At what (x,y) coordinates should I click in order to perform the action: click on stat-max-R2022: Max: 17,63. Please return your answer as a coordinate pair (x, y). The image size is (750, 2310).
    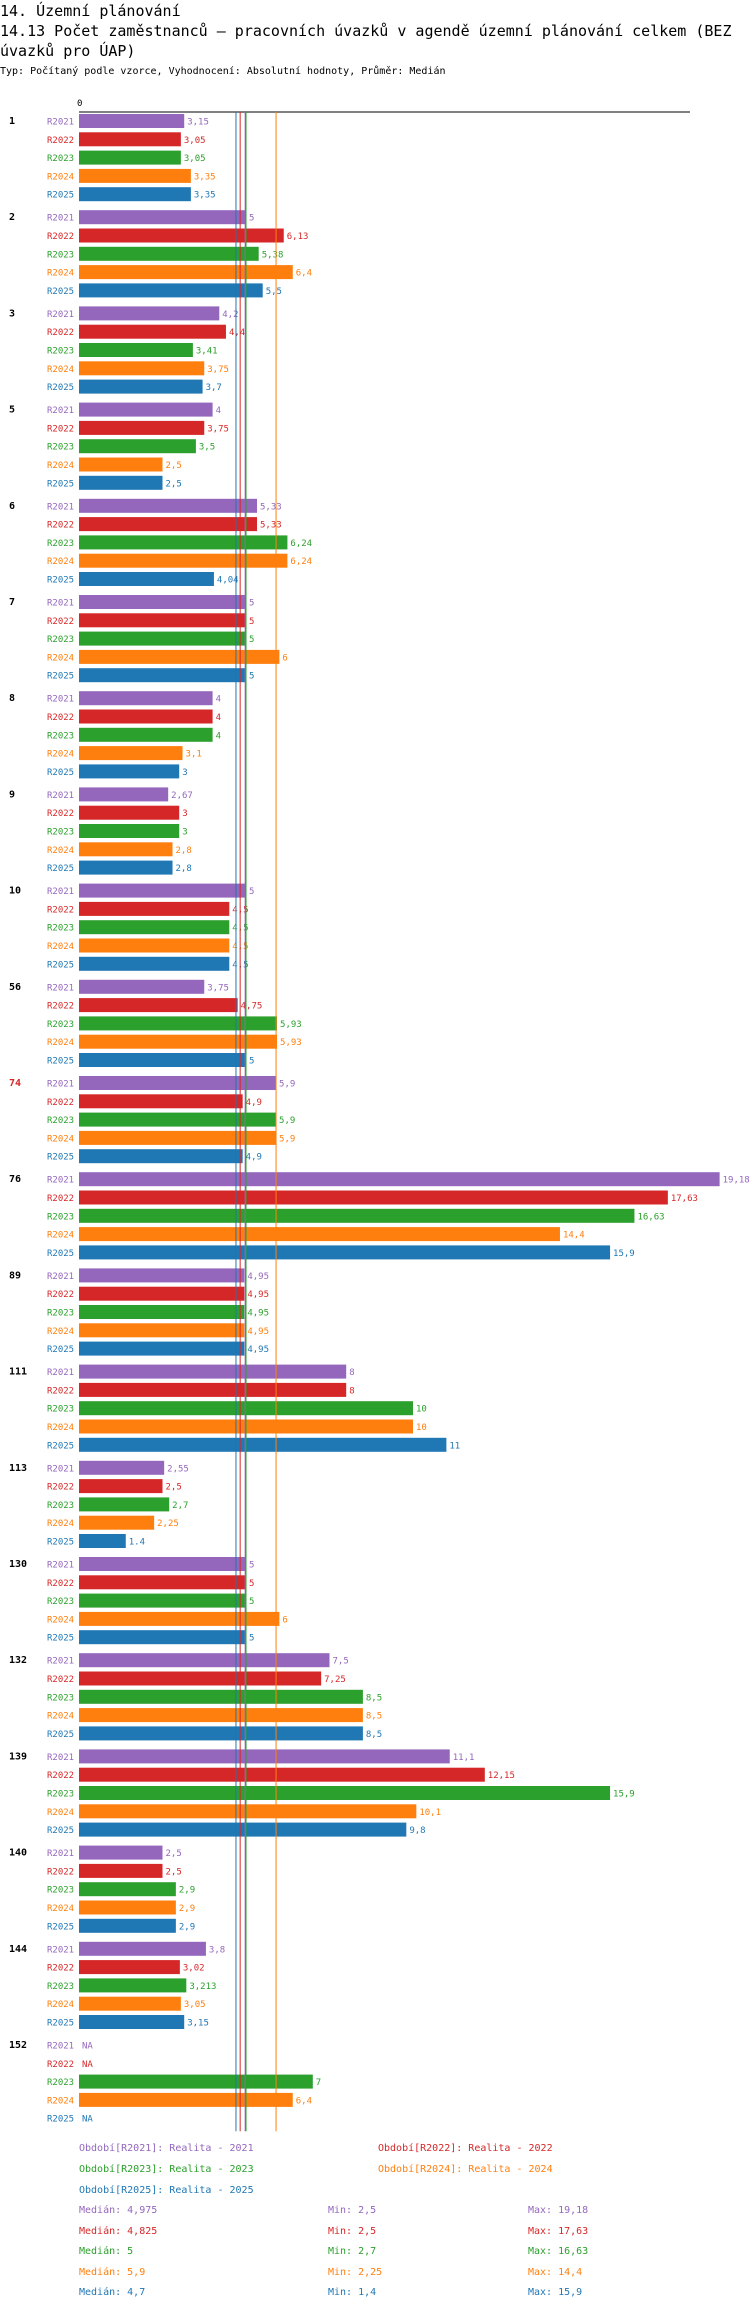
    Looking at the image, I should click on (558, 2231).